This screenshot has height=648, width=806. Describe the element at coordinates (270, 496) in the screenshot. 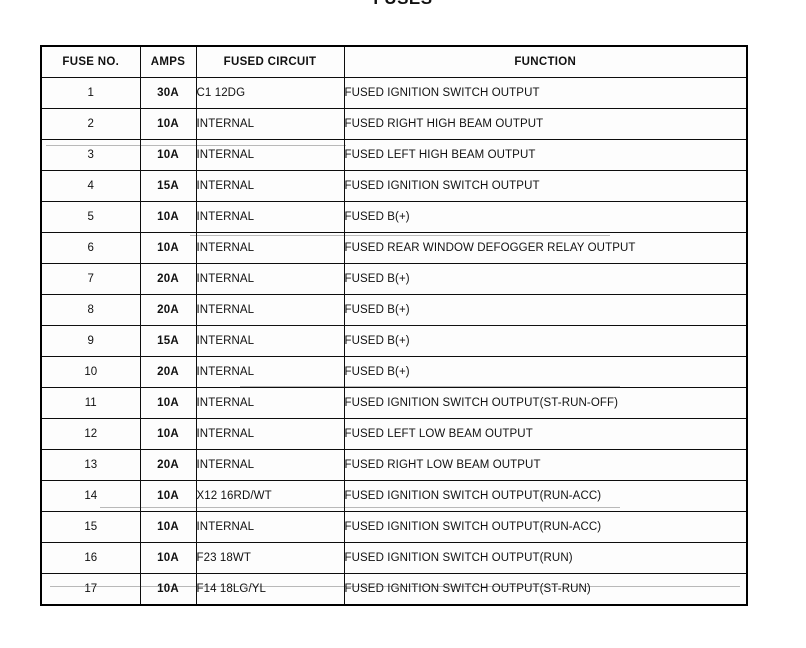

I see `cell-fused-circuit: X12 16RD/WT` at that location.